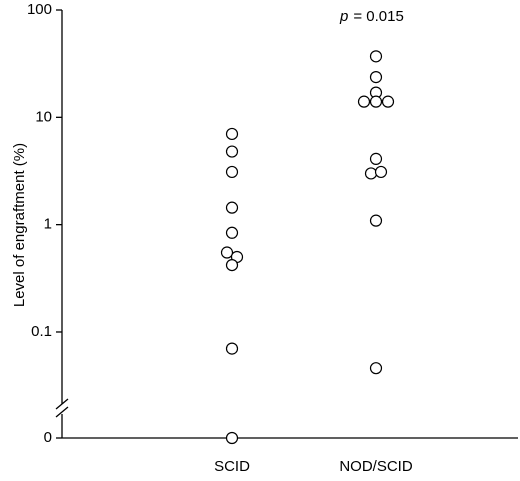  I want to click on y-tick-label: 0.1, so click(41, 331).